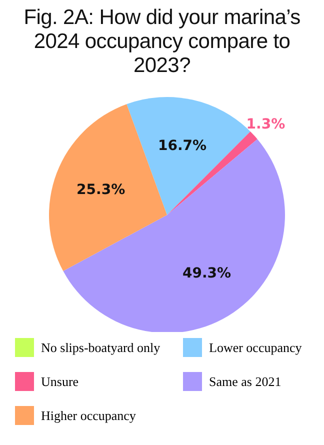  What do you see at coordinates (101, 190) in the screenshot?
I see `data-label: 25.3%` at bounding box center [101, 190].